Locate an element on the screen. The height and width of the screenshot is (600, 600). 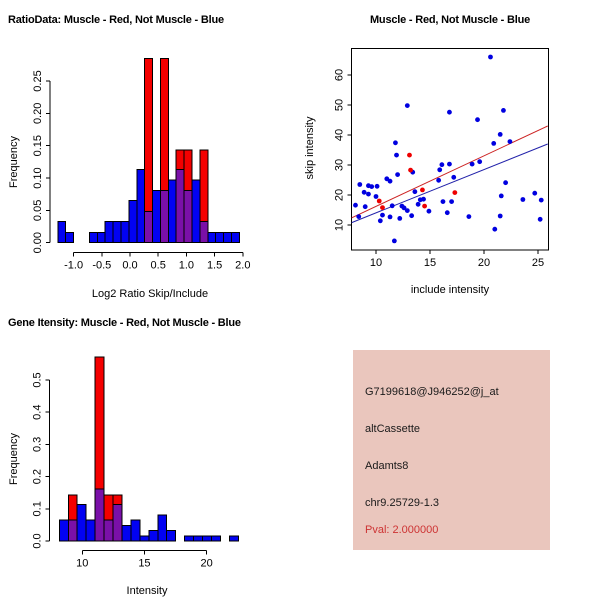
gene-intensity-histogram-ylabel: Frequency is located at coordinates (14, 459).